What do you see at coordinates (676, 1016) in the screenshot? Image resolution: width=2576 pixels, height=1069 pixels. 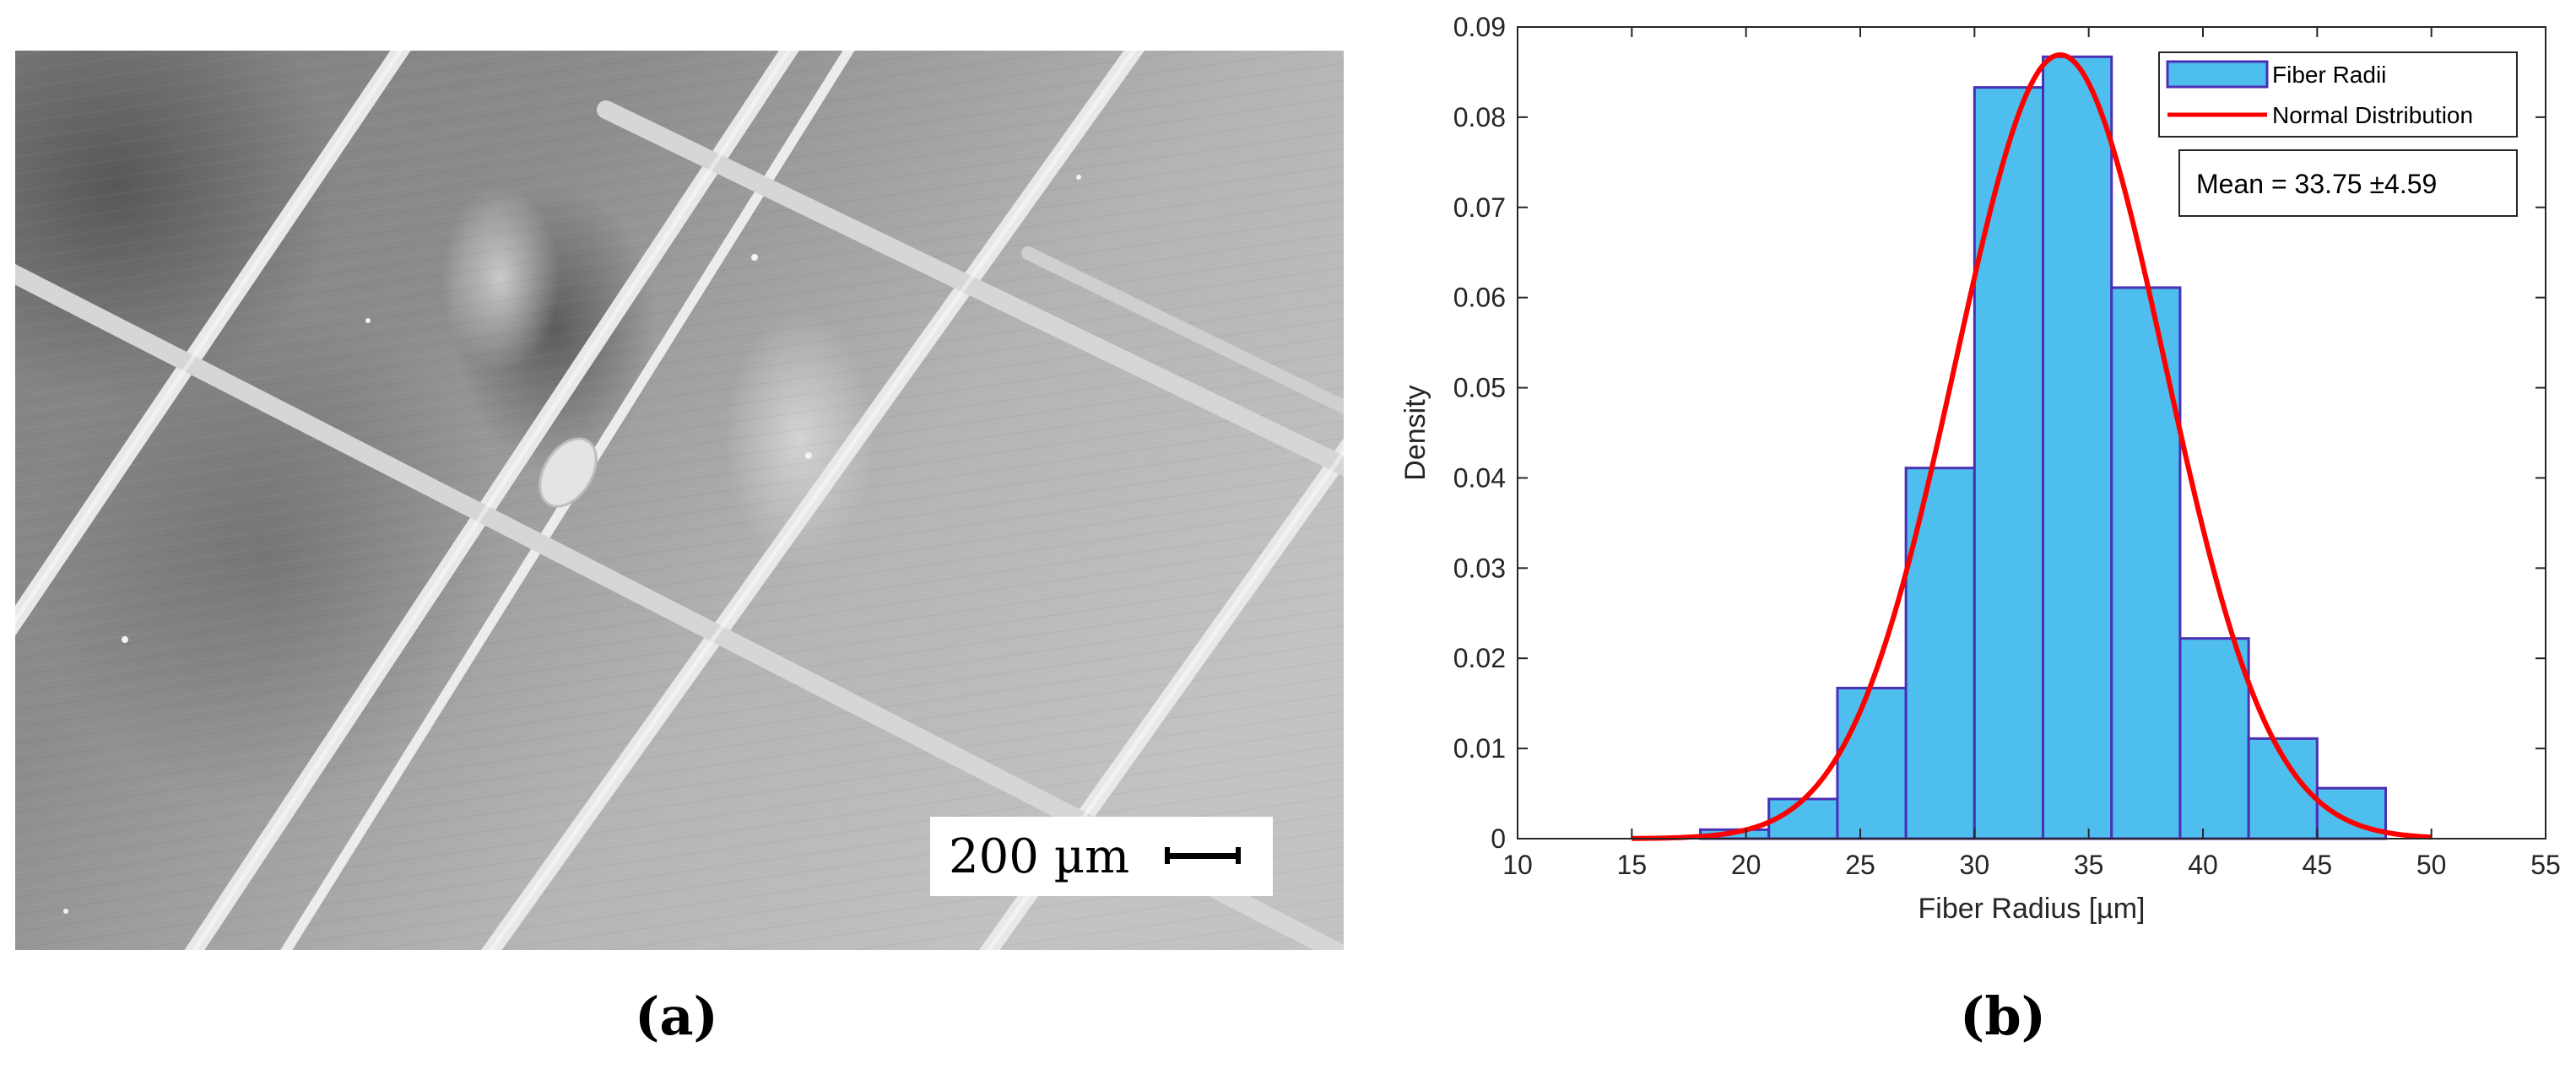 I see `panel-label-a: (a)` at bounding box center [676, 1016].